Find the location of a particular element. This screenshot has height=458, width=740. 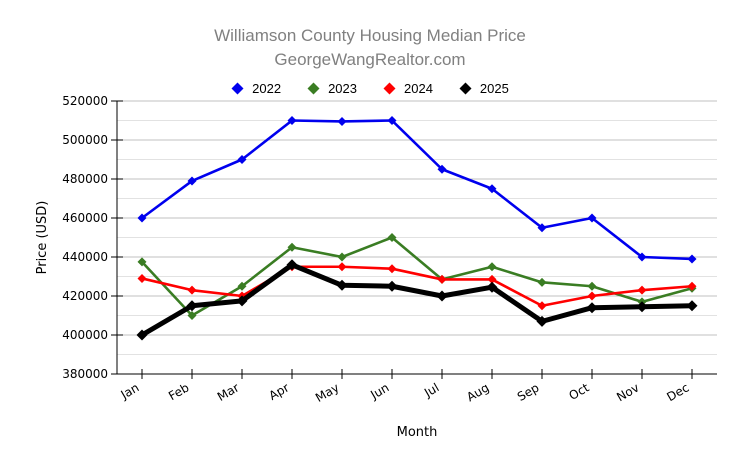

x-axis-title: Month is located at coordinates (417, 432).